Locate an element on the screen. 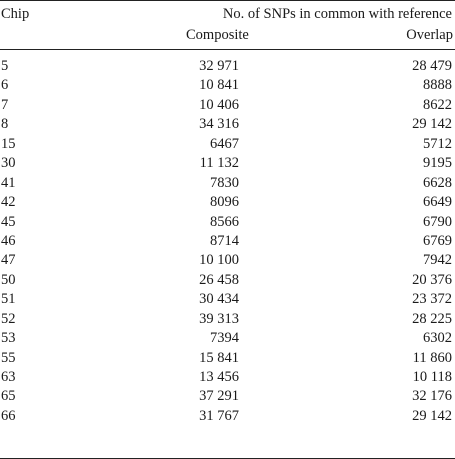 The height and width of the screenshot is (459, 455). table-row: 52 39 313 28 225 is located at coordinates (227, 319).